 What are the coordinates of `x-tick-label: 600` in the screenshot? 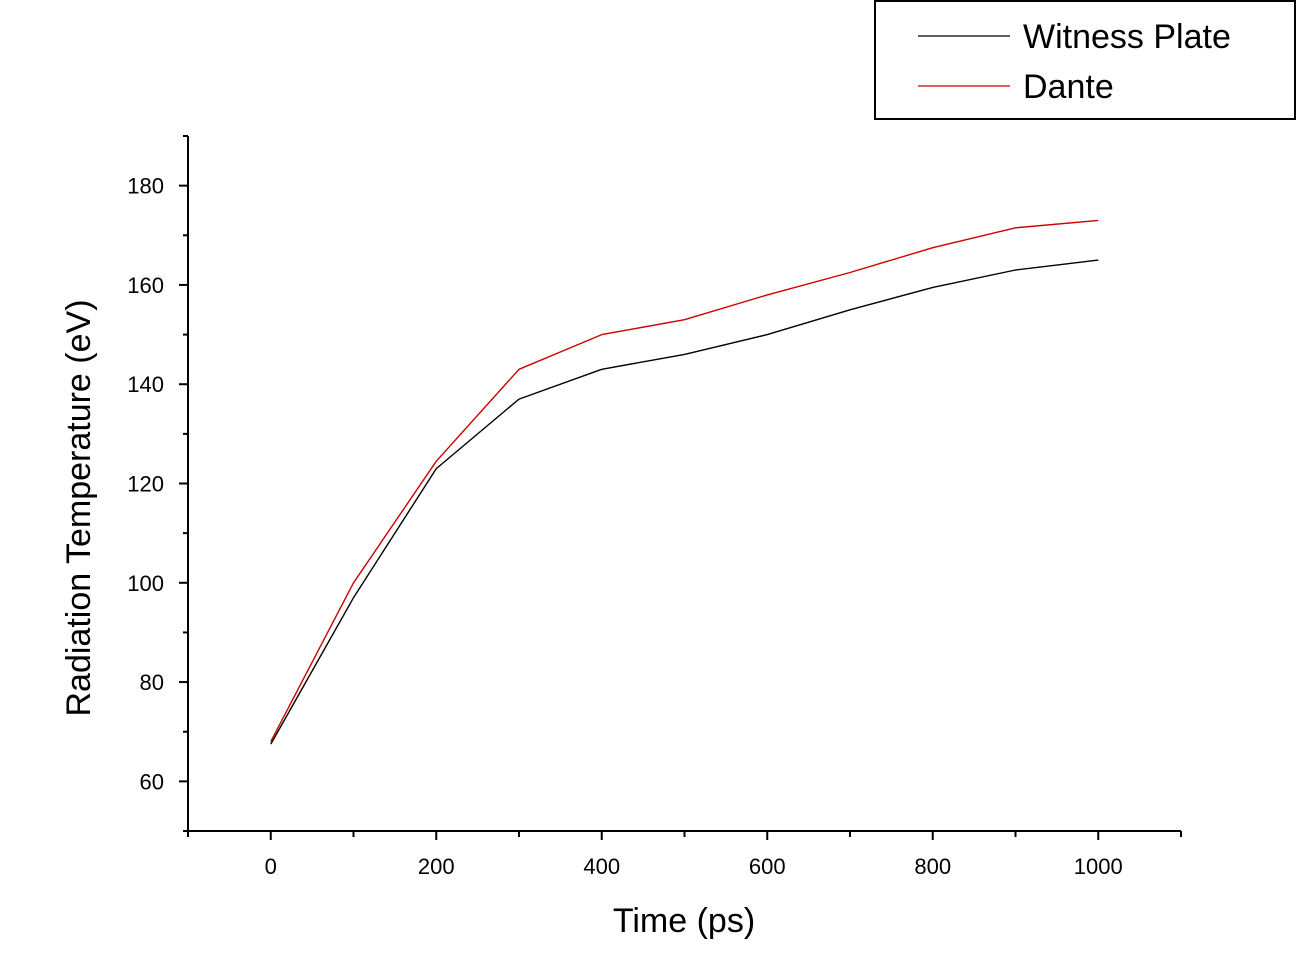 It's located at (767, 866).